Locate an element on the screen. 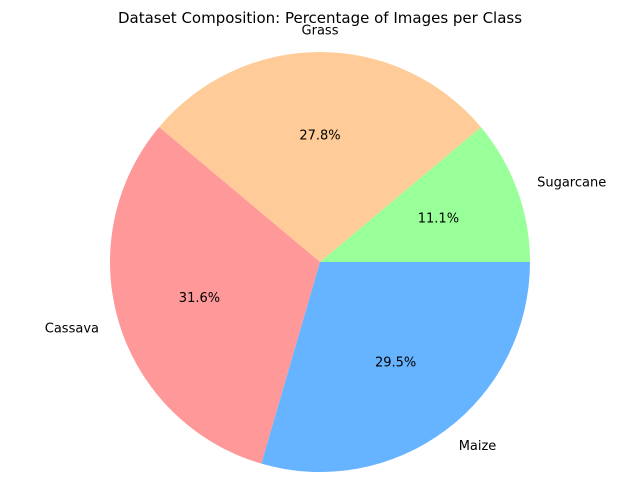  pie-value-label-sugarcane: 11.1% is located at coordinates (438, 218).